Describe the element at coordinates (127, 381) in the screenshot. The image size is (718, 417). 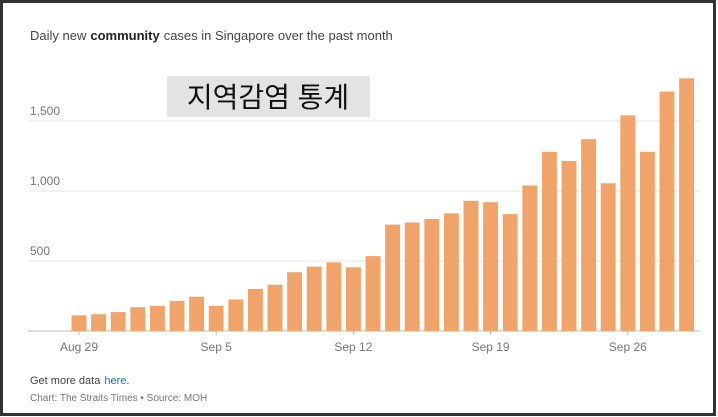
I see `footer-text: .` at that location.